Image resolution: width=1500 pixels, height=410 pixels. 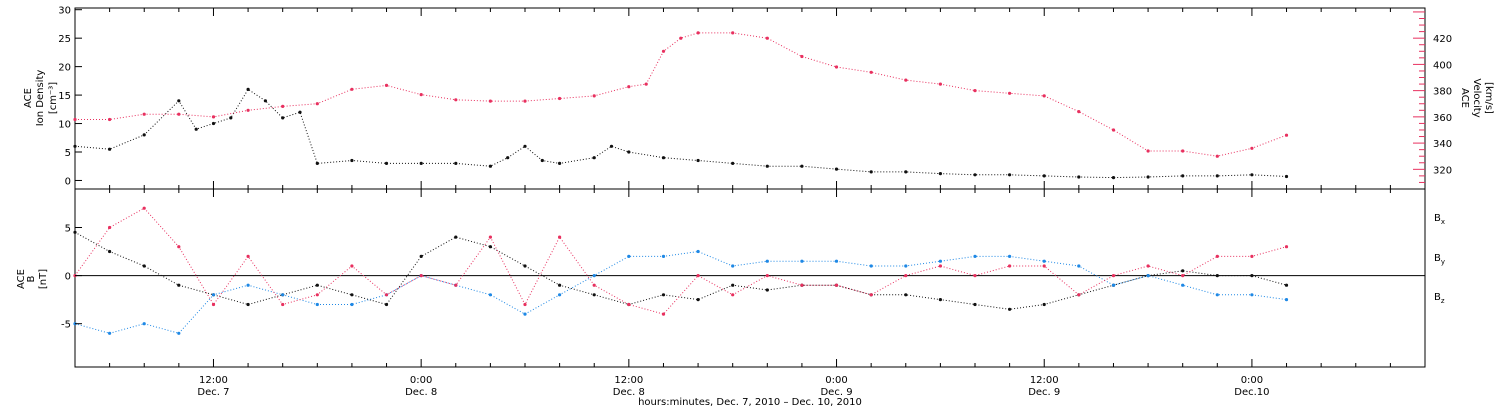 What do you see at coordinates (68, 181) in the screenshot?
I see `density-tick-label: 0` at bounding box center [68, 181].